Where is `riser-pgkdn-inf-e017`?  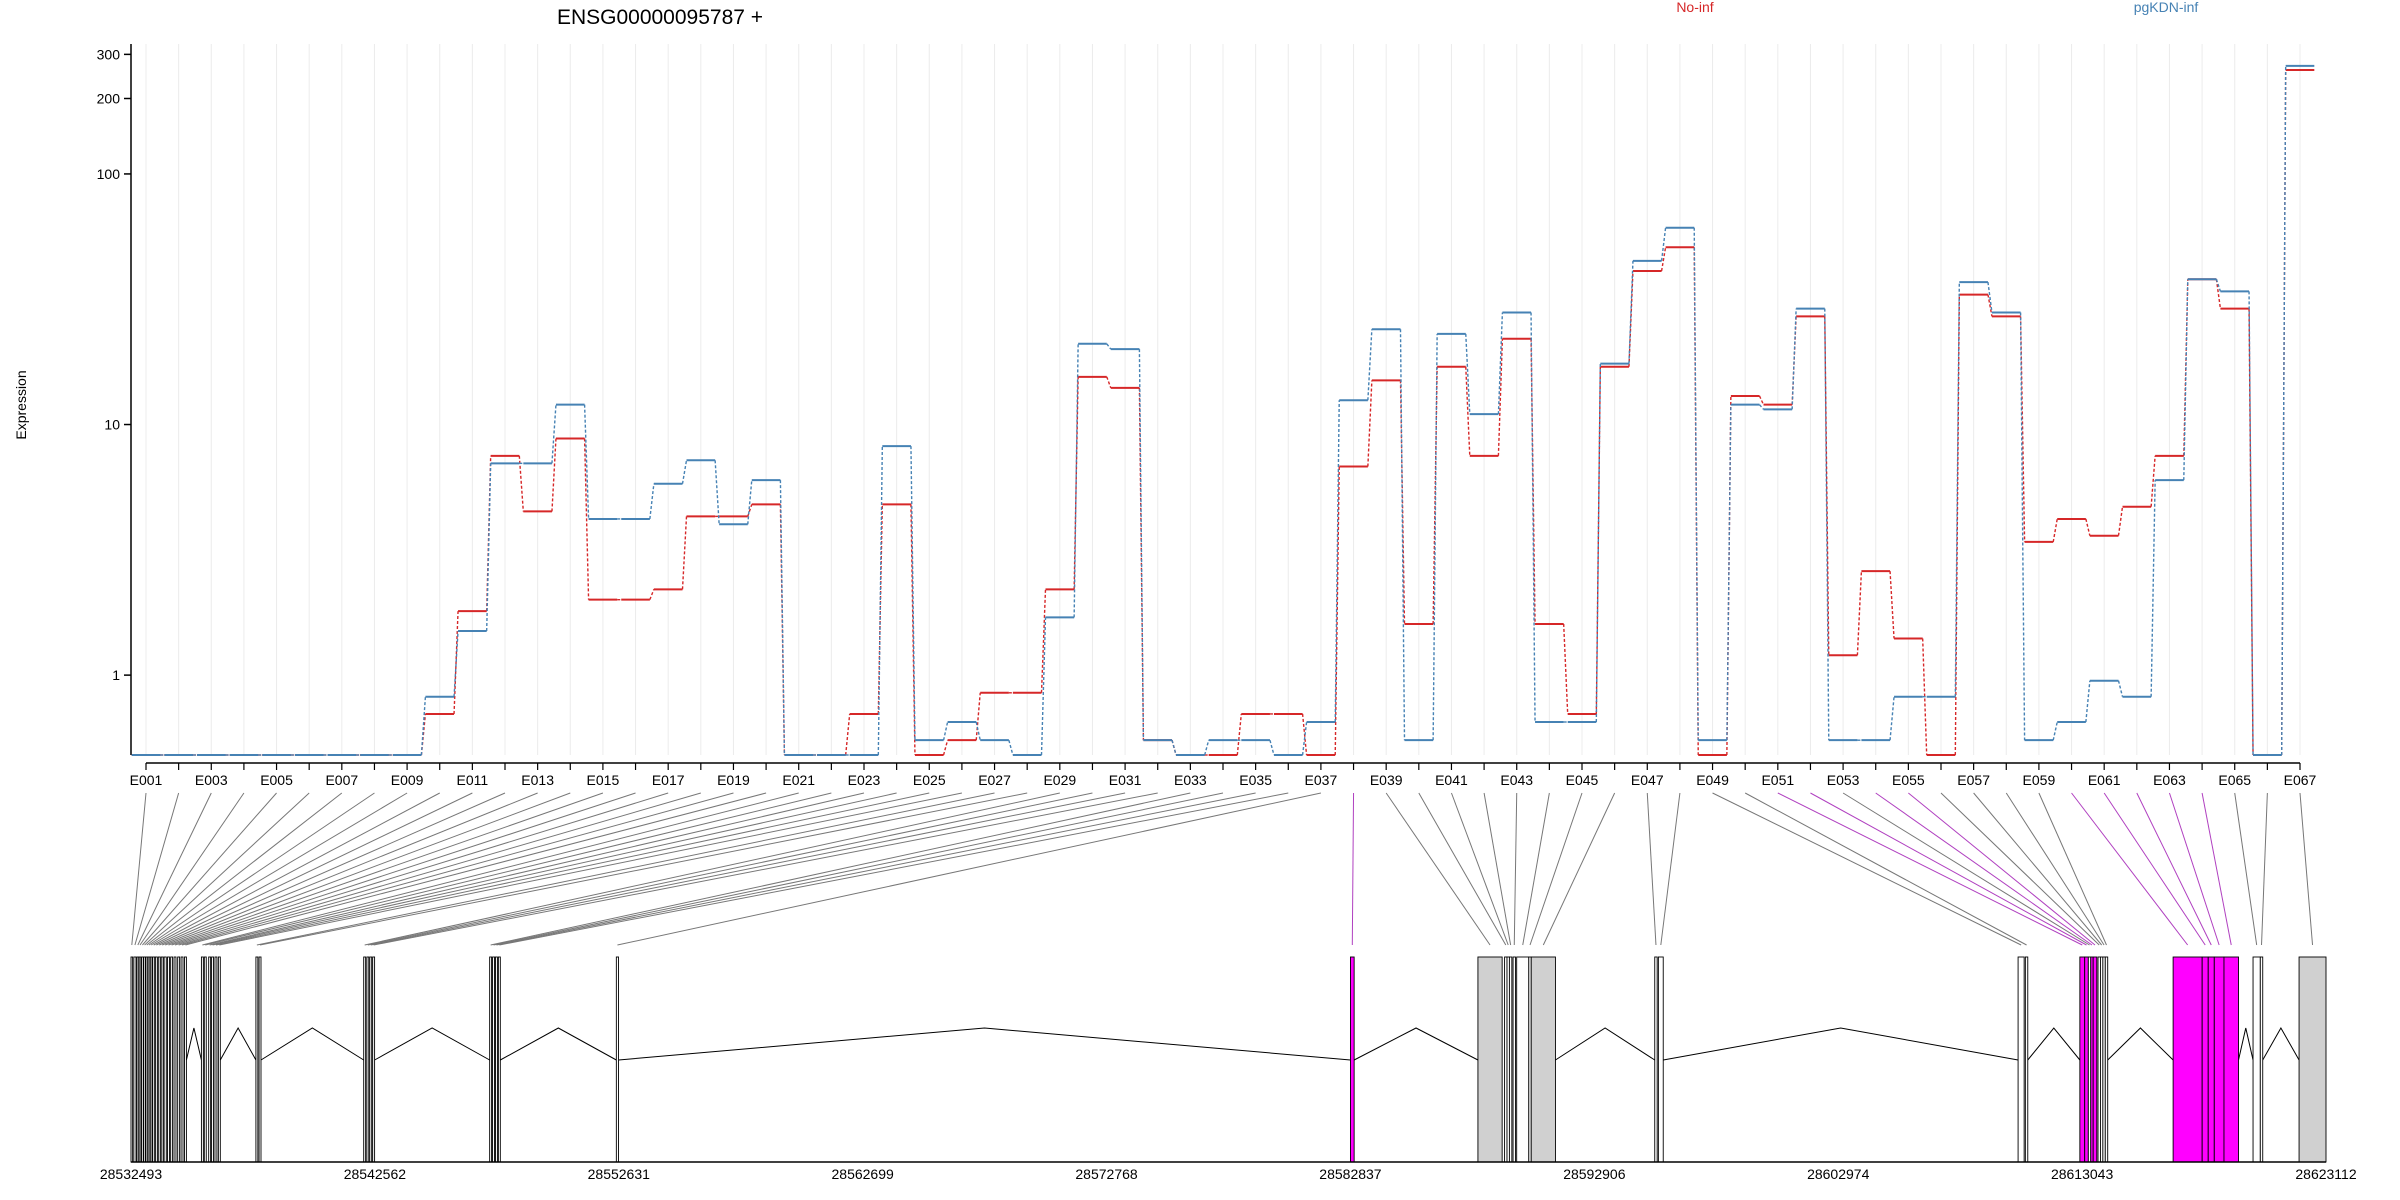 riser-pgkdn-inf-e017 is located at coordinates (684, 472).